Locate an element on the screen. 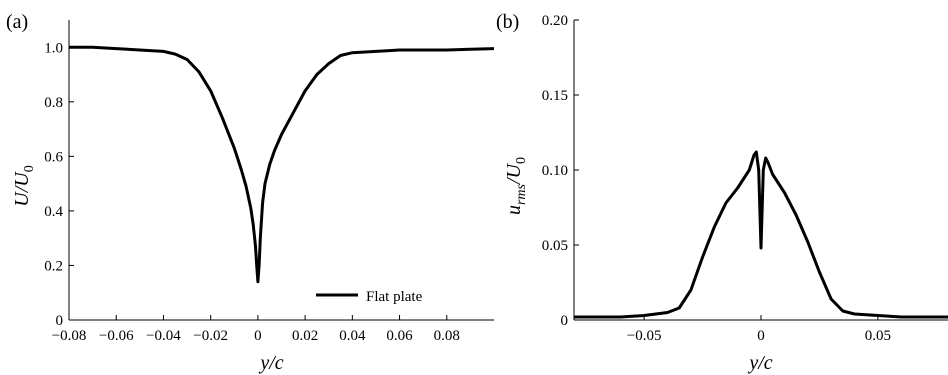  y-tick-label: 0.20 is located at coordinates (555, 21).